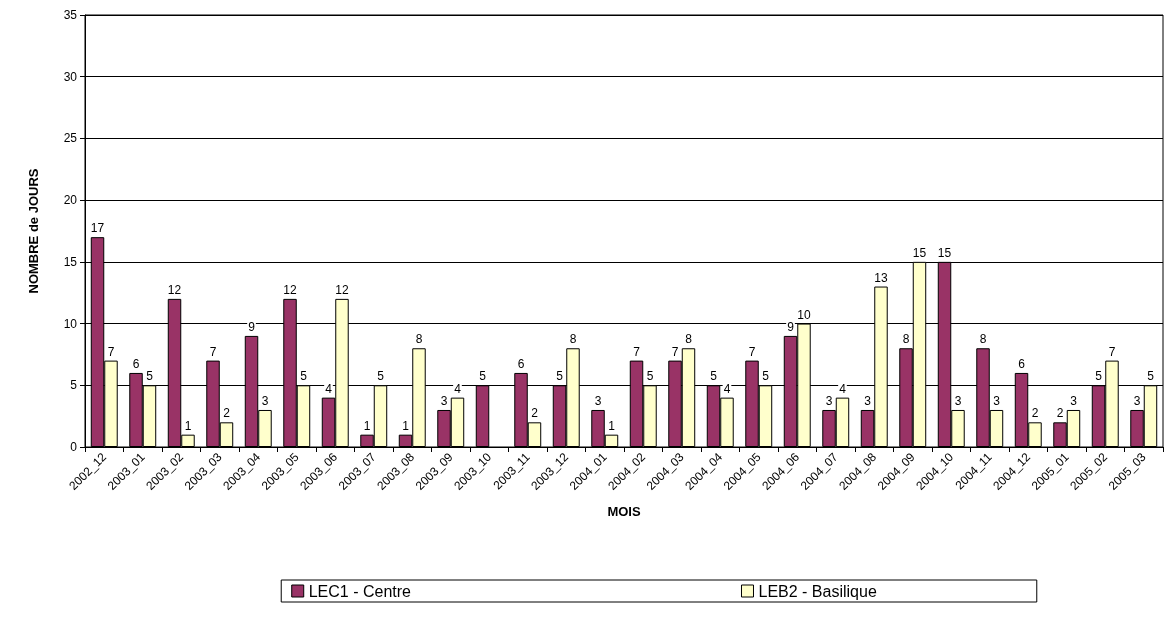  Describe the element at coordinates (804, 314) in the screenshot. I see `data-label: 10` at that location.